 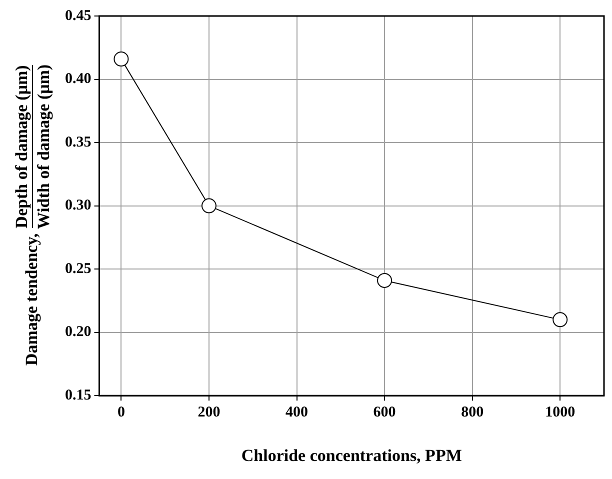 What do you see at coordinates (78, 16) in the screenshot?
I see `y-tick-label: 0.45` at bounding box center [78, 16].